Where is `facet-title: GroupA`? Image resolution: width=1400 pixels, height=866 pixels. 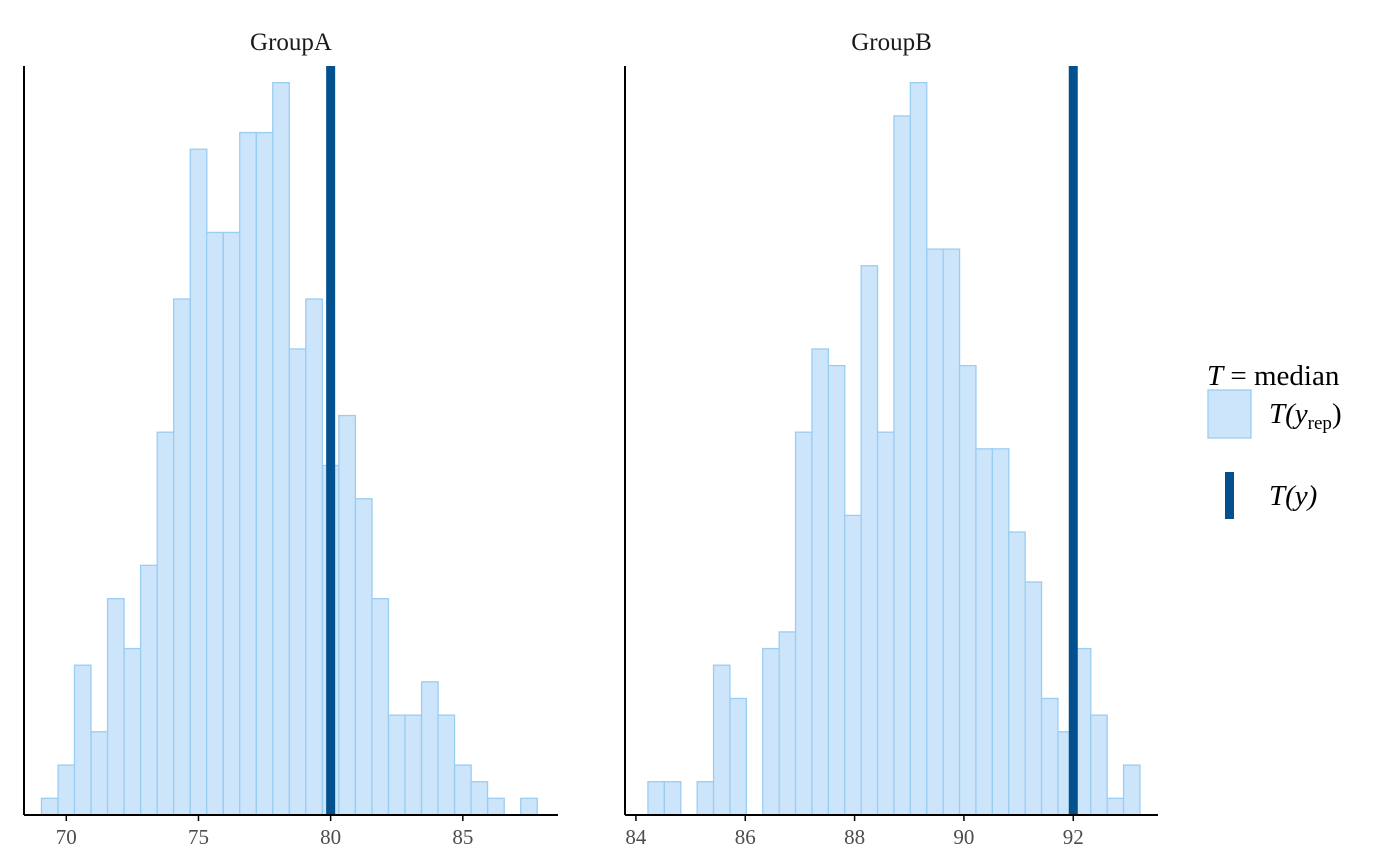
facet-title: GroupA is located at coordinates (291, 42).